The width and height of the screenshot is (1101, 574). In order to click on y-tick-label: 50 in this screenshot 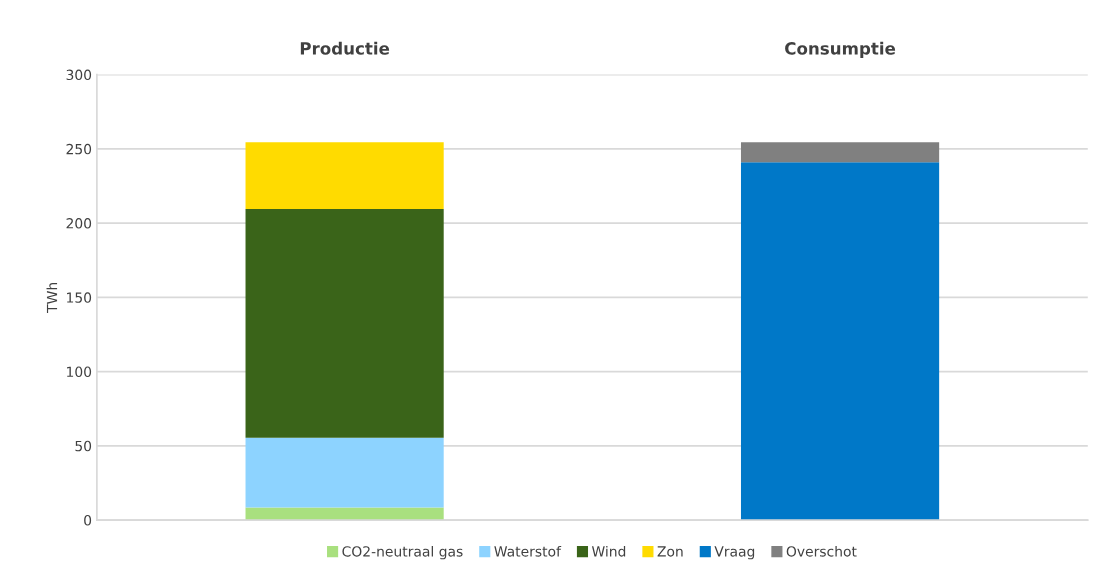, I will do `click(83, 446)`.